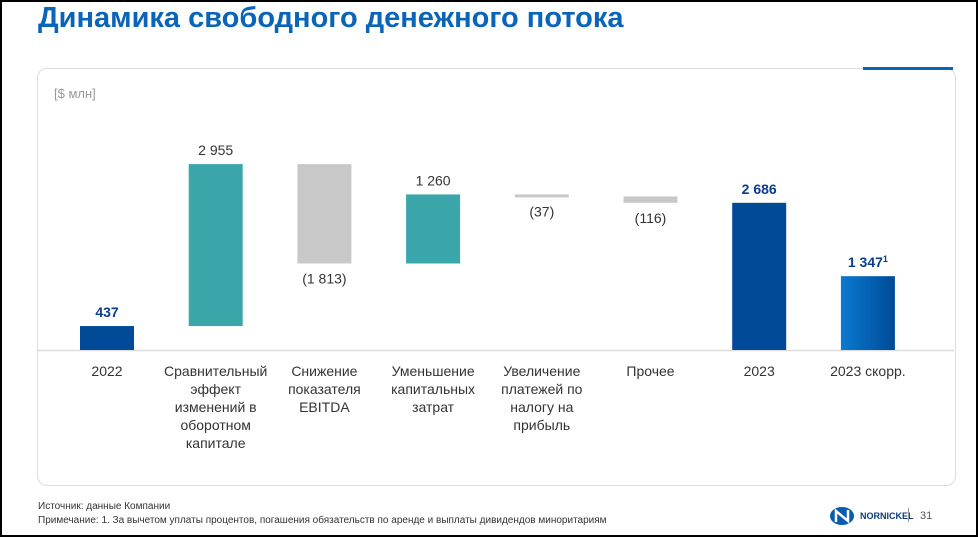 The image size is (978, 537). Describe the element at coordinates (759, 189) in the screenshot. I see `data-label: 2 686` at that location.